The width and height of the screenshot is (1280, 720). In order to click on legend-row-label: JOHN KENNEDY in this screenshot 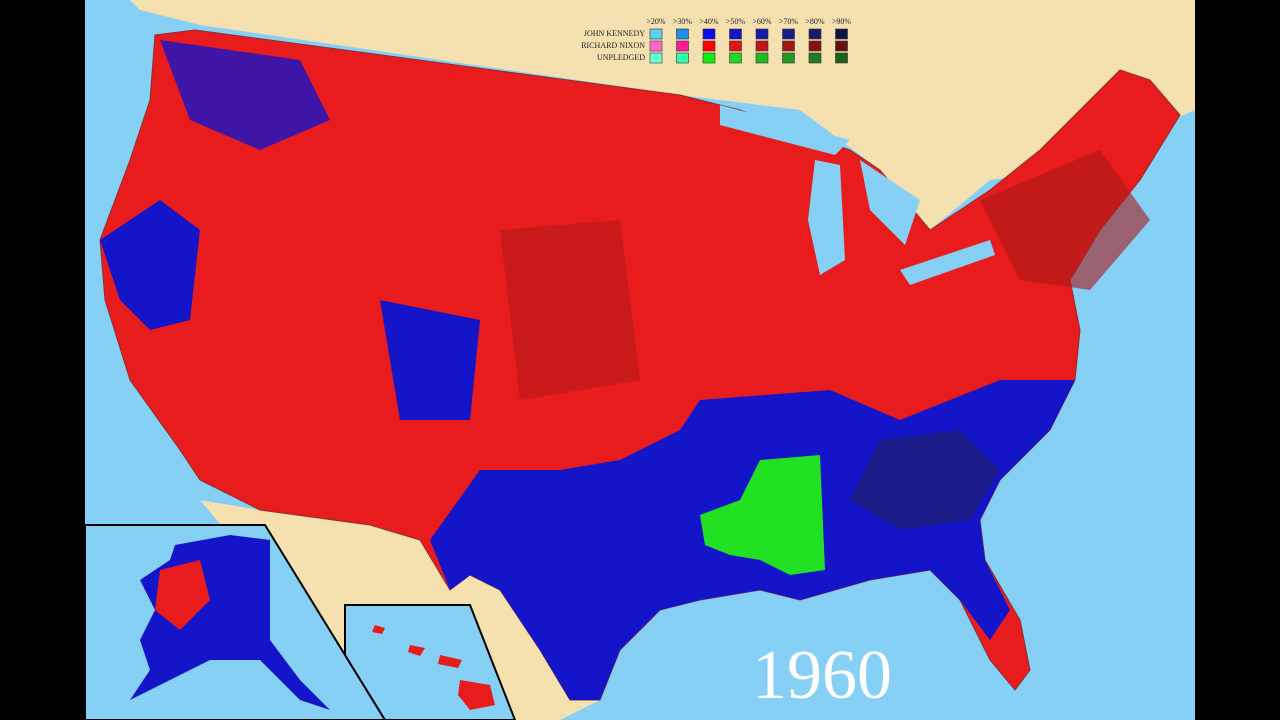, I will do `click(614, 33)`.